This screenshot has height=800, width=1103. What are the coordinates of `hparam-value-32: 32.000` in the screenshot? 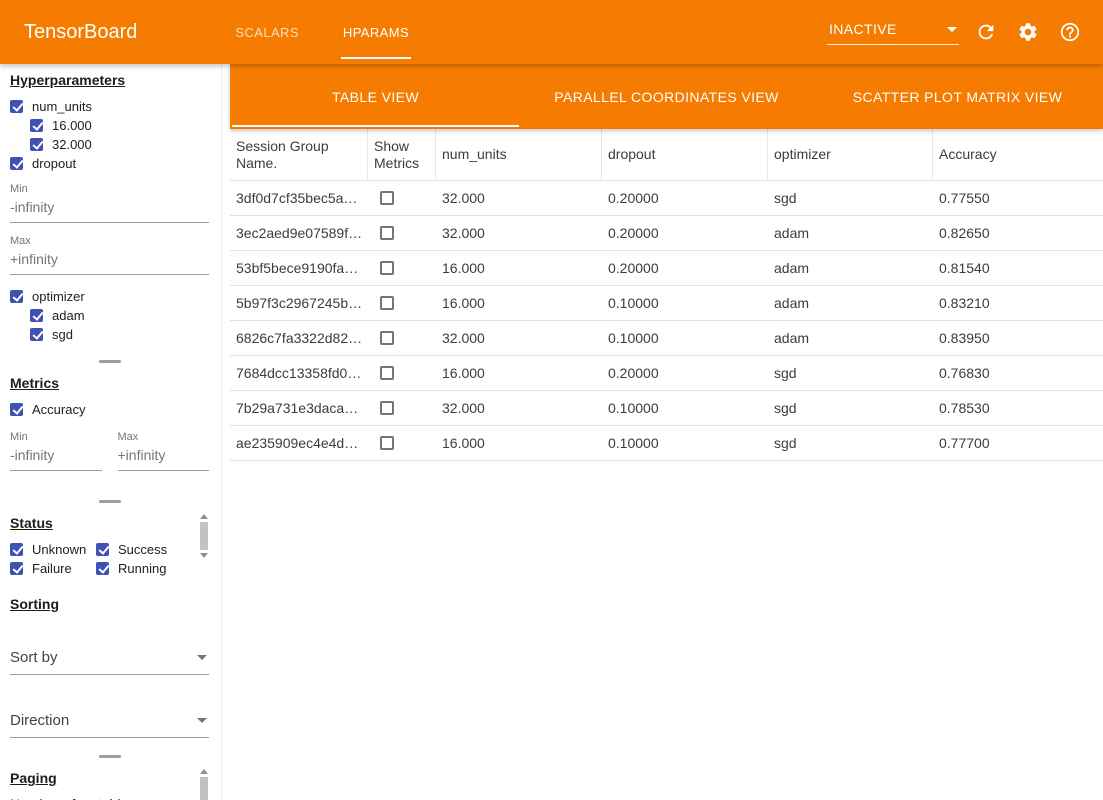 It's located at (119, 144).